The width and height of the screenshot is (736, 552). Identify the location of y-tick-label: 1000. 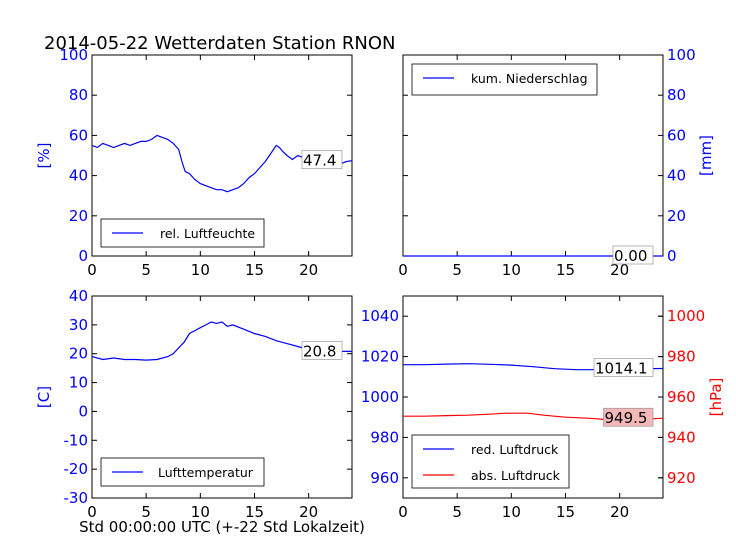
(380, 397).